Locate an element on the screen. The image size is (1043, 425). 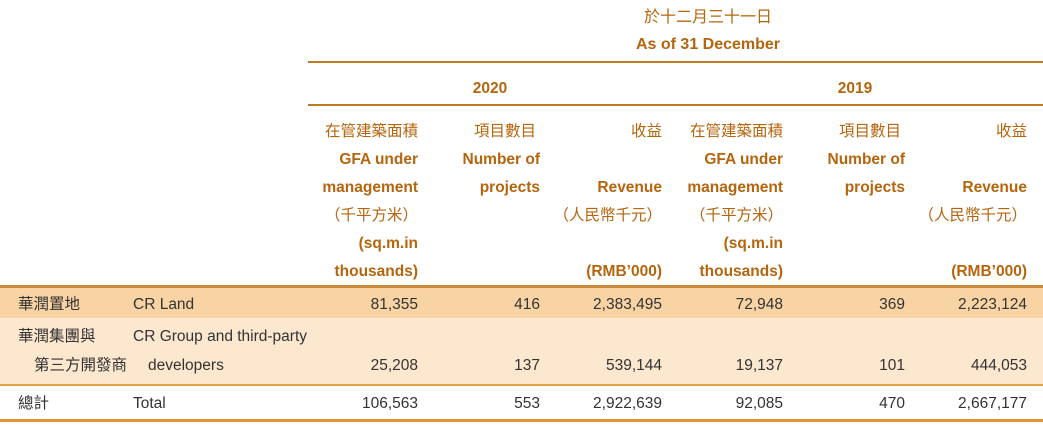
value-projects-2019: 369 is located at coordinates (892, 304).